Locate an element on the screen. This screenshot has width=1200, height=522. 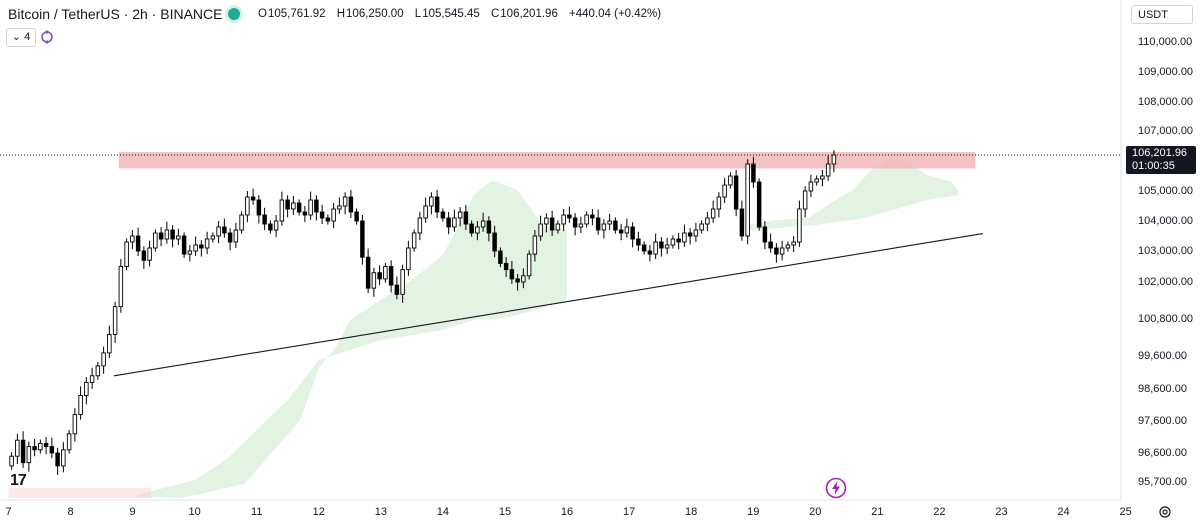
price-tick-label: 104,000.00 is located at coordinates (1166, 221).